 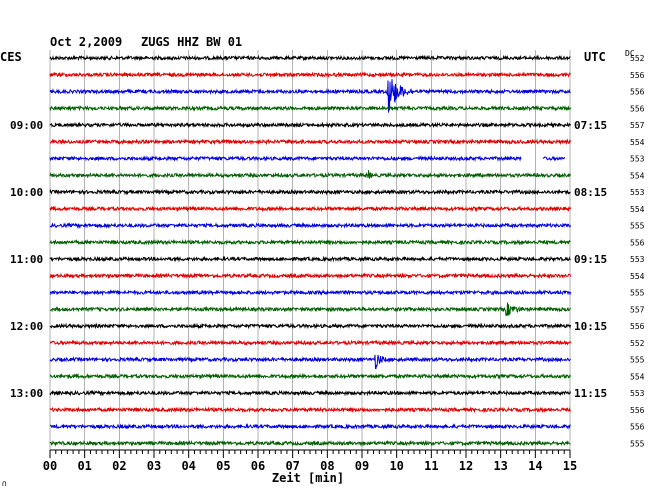 What do you see at coordinates (637, 209) in the screenshot?
I see `dc-value-9: 554` at bounding box center [637, 209].